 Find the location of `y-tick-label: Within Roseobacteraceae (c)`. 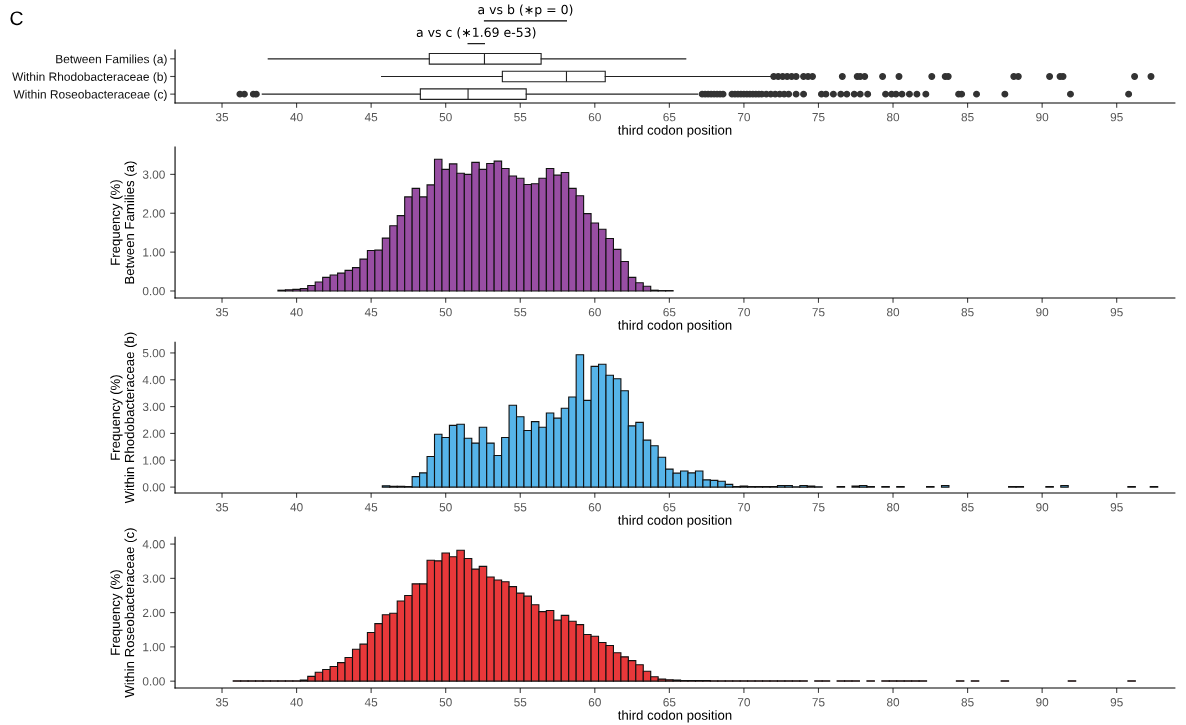

y-tick-label: Within Roseobacteraceae (c) is located at coordinates (90, 95).